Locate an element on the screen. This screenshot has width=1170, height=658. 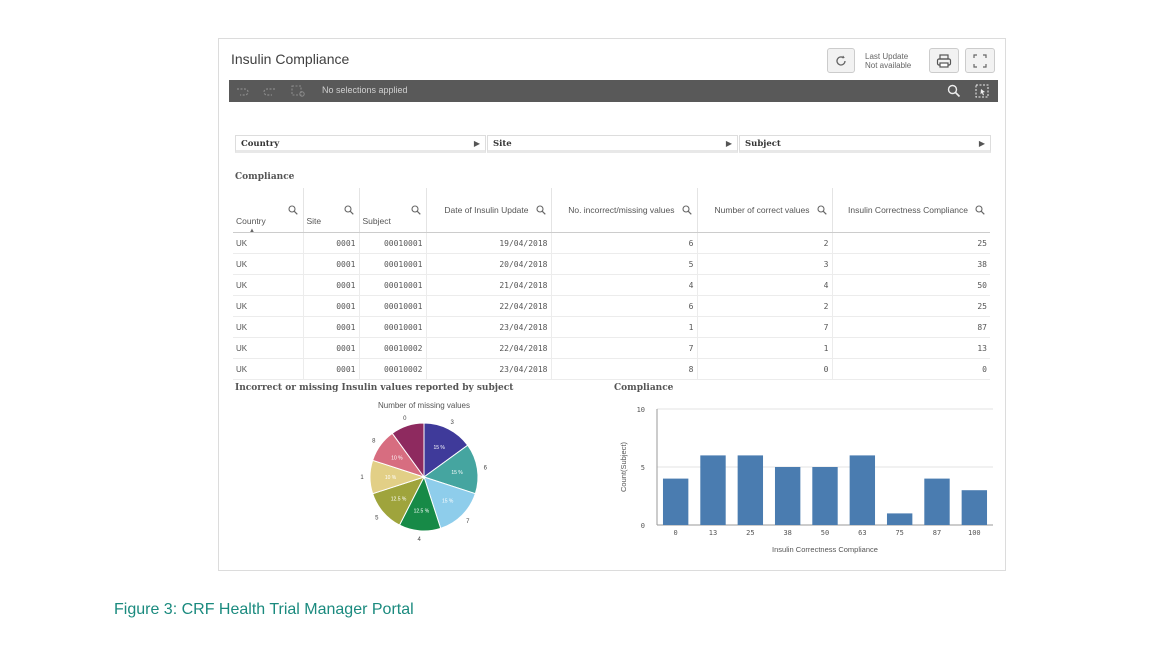
table-row: UK 0001 00010001 23/04/2018 1 7 87 is located at coordinates (611, 327).